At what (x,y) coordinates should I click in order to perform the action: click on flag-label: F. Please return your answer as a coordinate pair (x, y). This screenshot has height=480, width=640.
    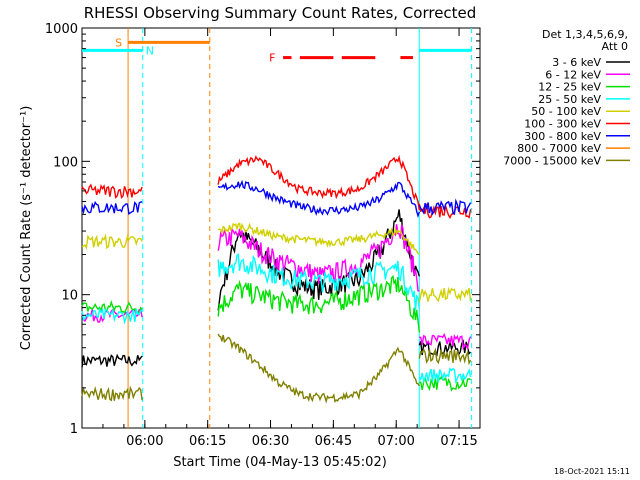
    Looking at the image, I should click on (272, 58).